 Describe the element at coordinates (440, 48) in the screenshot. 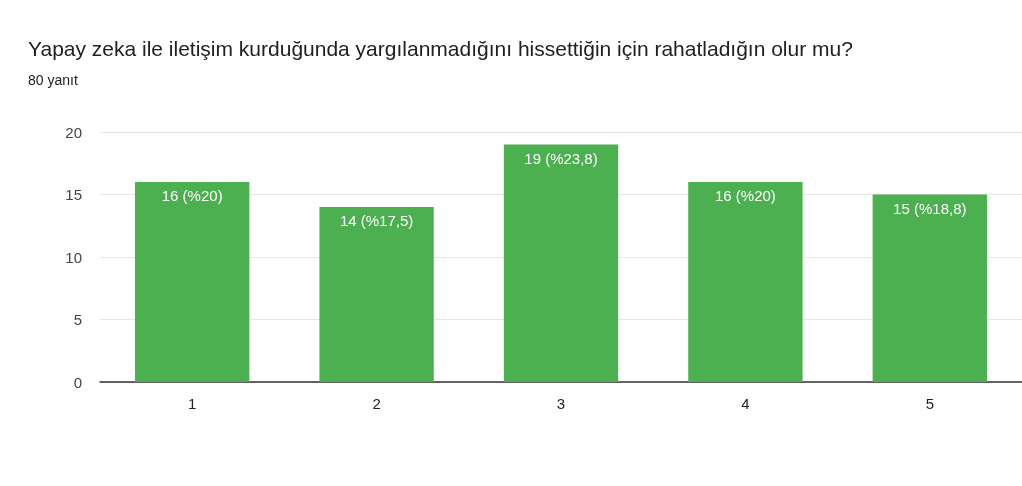

I see `chart-title: Yapay zeka ile iletişim kurduğunda yargılanmadığını hissettiğin için rahatladığın olur mu?` at that location.